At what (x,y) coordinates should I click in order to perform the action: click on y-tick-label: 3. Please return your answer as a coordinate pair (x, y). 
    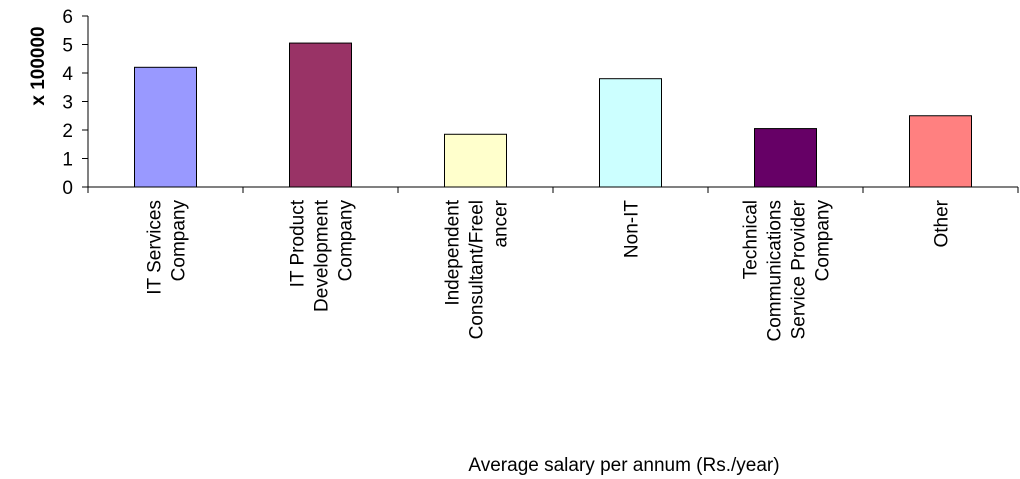
    Looking at the image, I should click on (67, 103).